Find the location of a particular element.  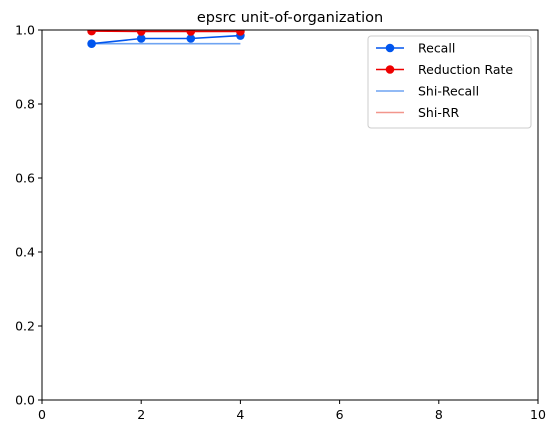

legend: Recall Reduction Rate Shi-Recall Shi-RR is located at coordinates (449, 82).